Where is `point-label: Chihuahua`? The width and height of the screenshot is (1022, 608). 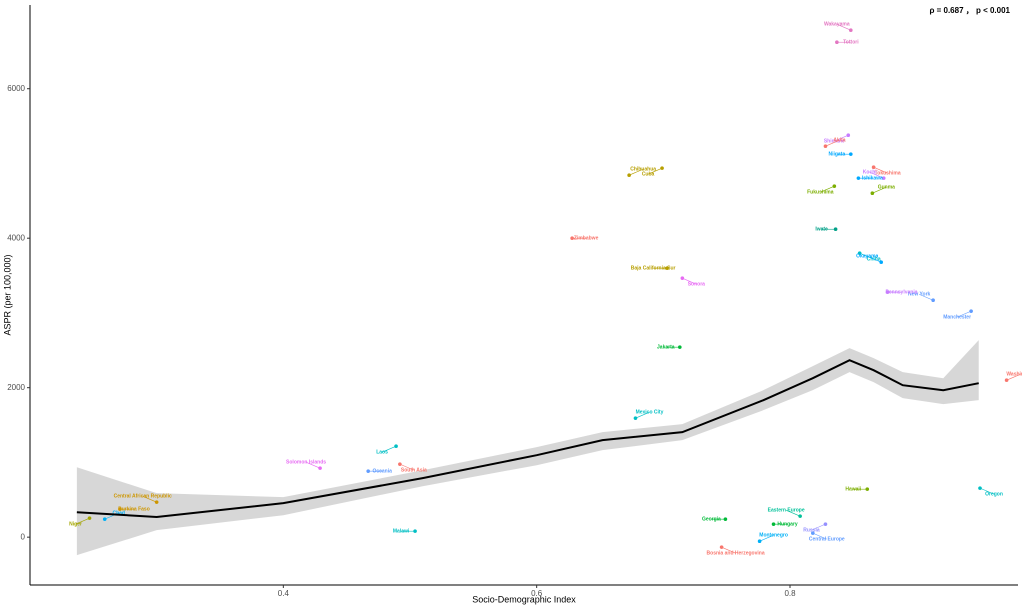
point-label: Chihuahua is located at coordinates (643, 170).